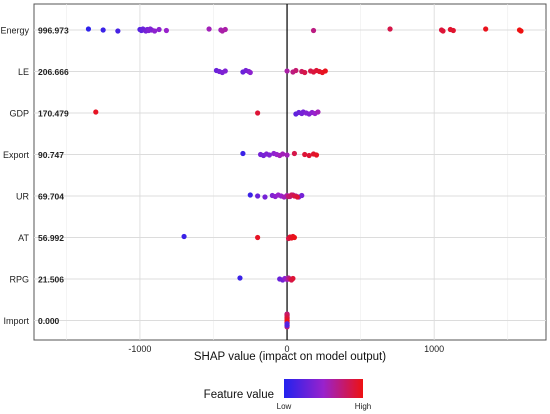  I want to click on x-tick-label: 0, so click(287, 349).